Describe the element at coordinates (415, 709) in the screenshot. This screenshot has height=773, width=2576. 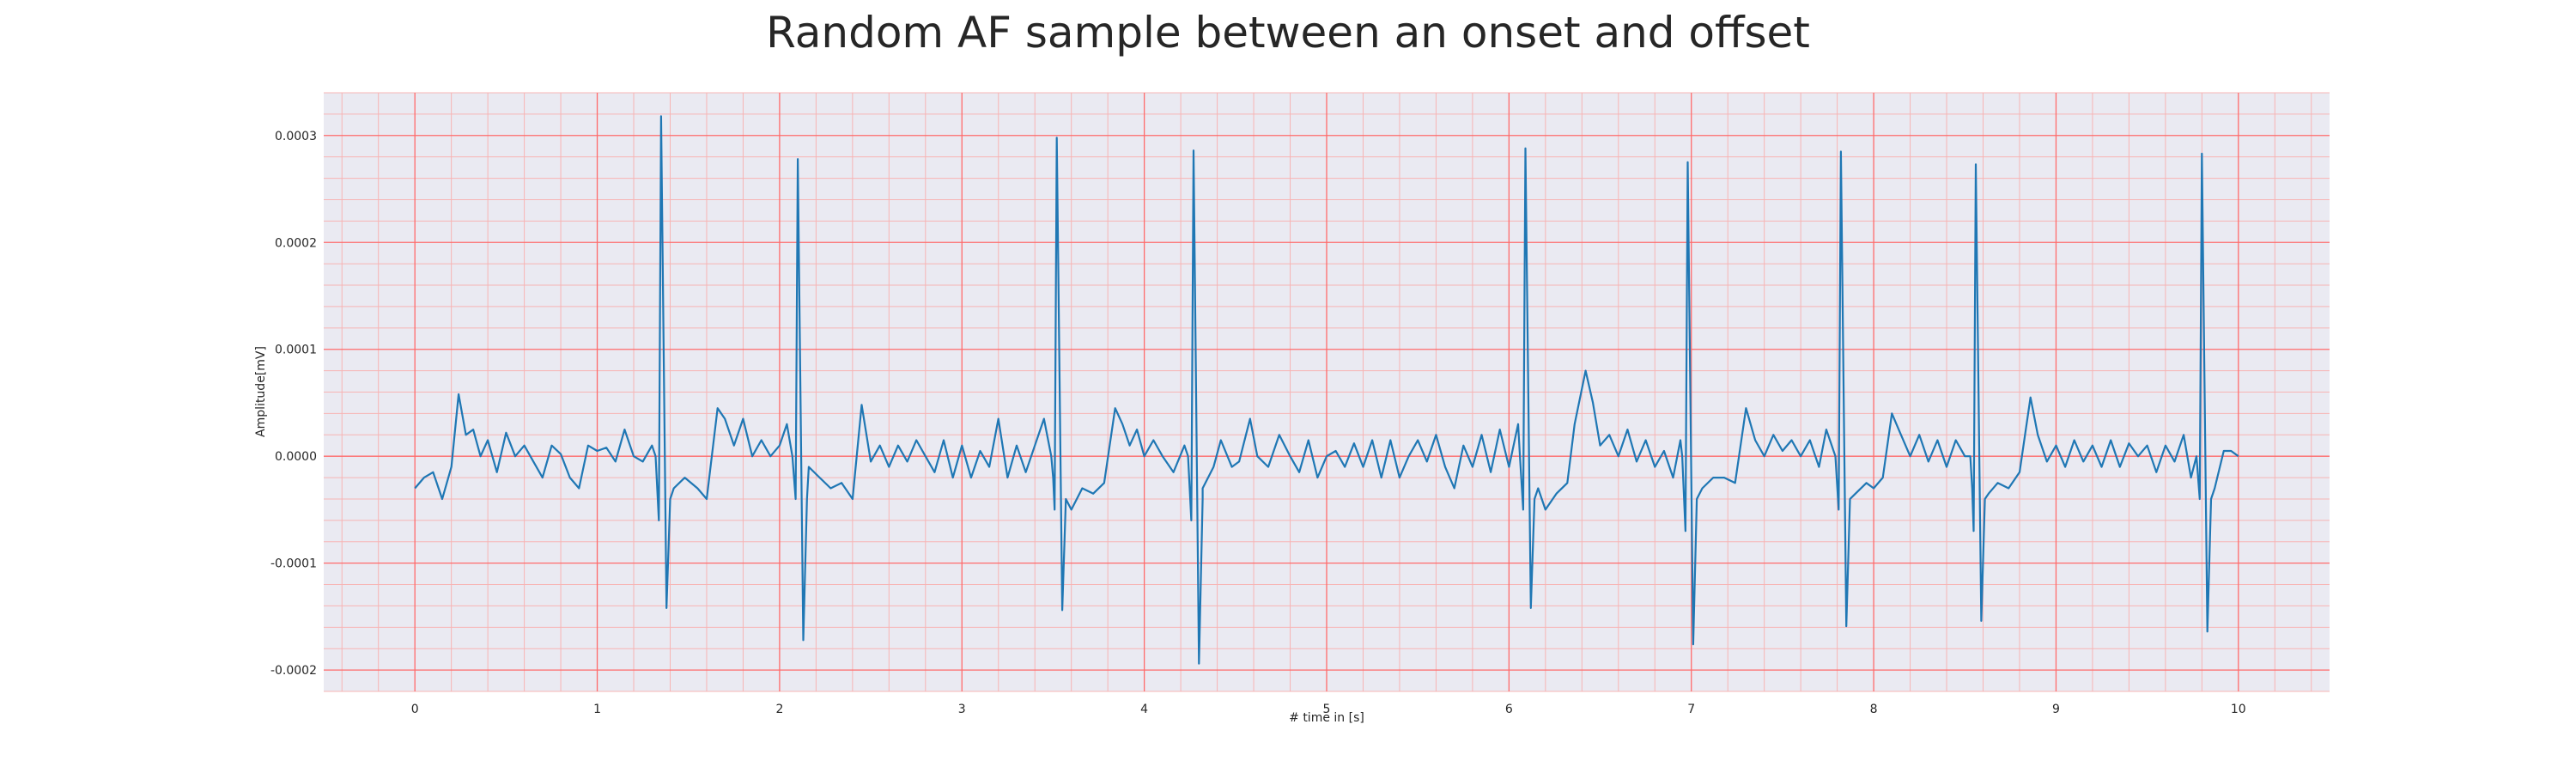
I see `x-tick-label: 0` at that location.